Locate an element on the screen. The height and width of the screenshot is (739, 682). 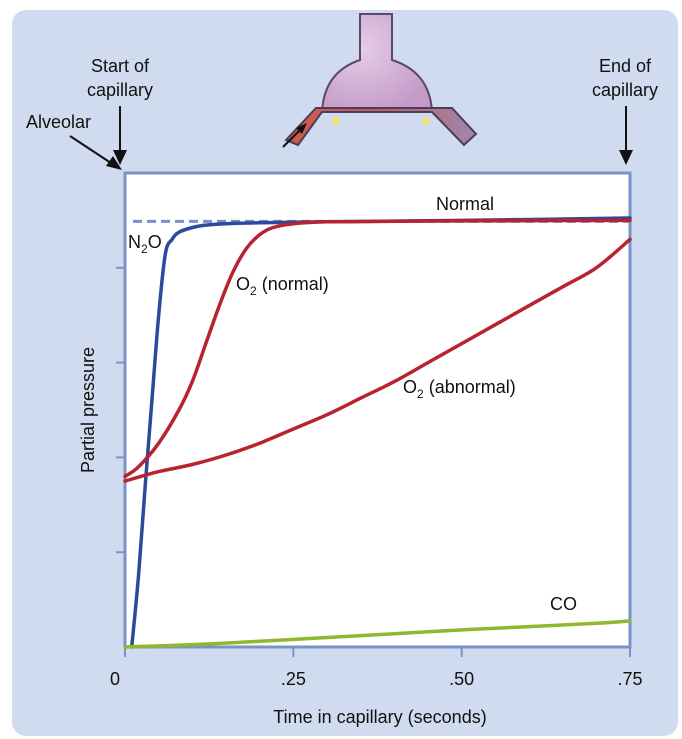
start-label-line1: Start of is located at coordinates (120, 66).